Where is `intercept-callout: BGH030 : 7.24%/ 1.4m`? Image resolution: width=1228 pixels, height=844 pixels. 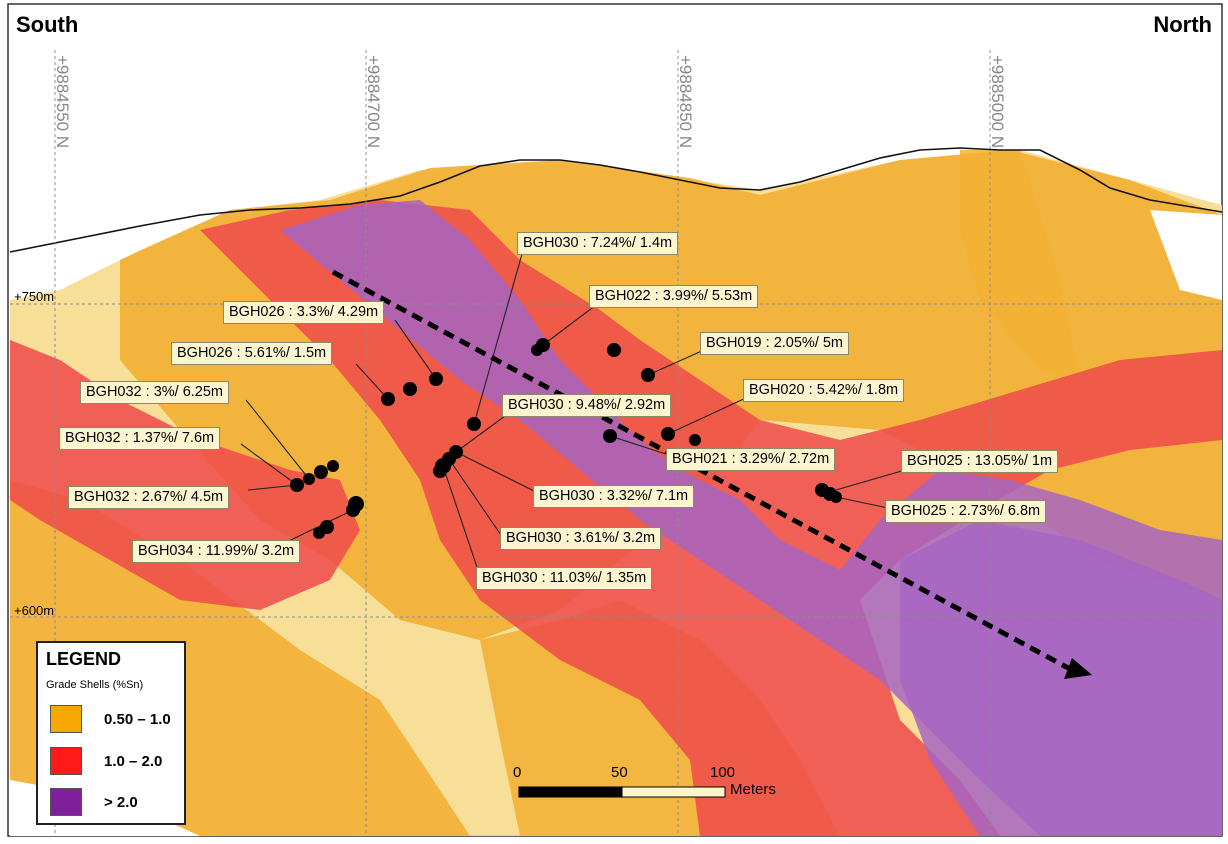 intercept-callout: BGH030 : 7.24%/ 1.4m is located at coordinates (598, 243).